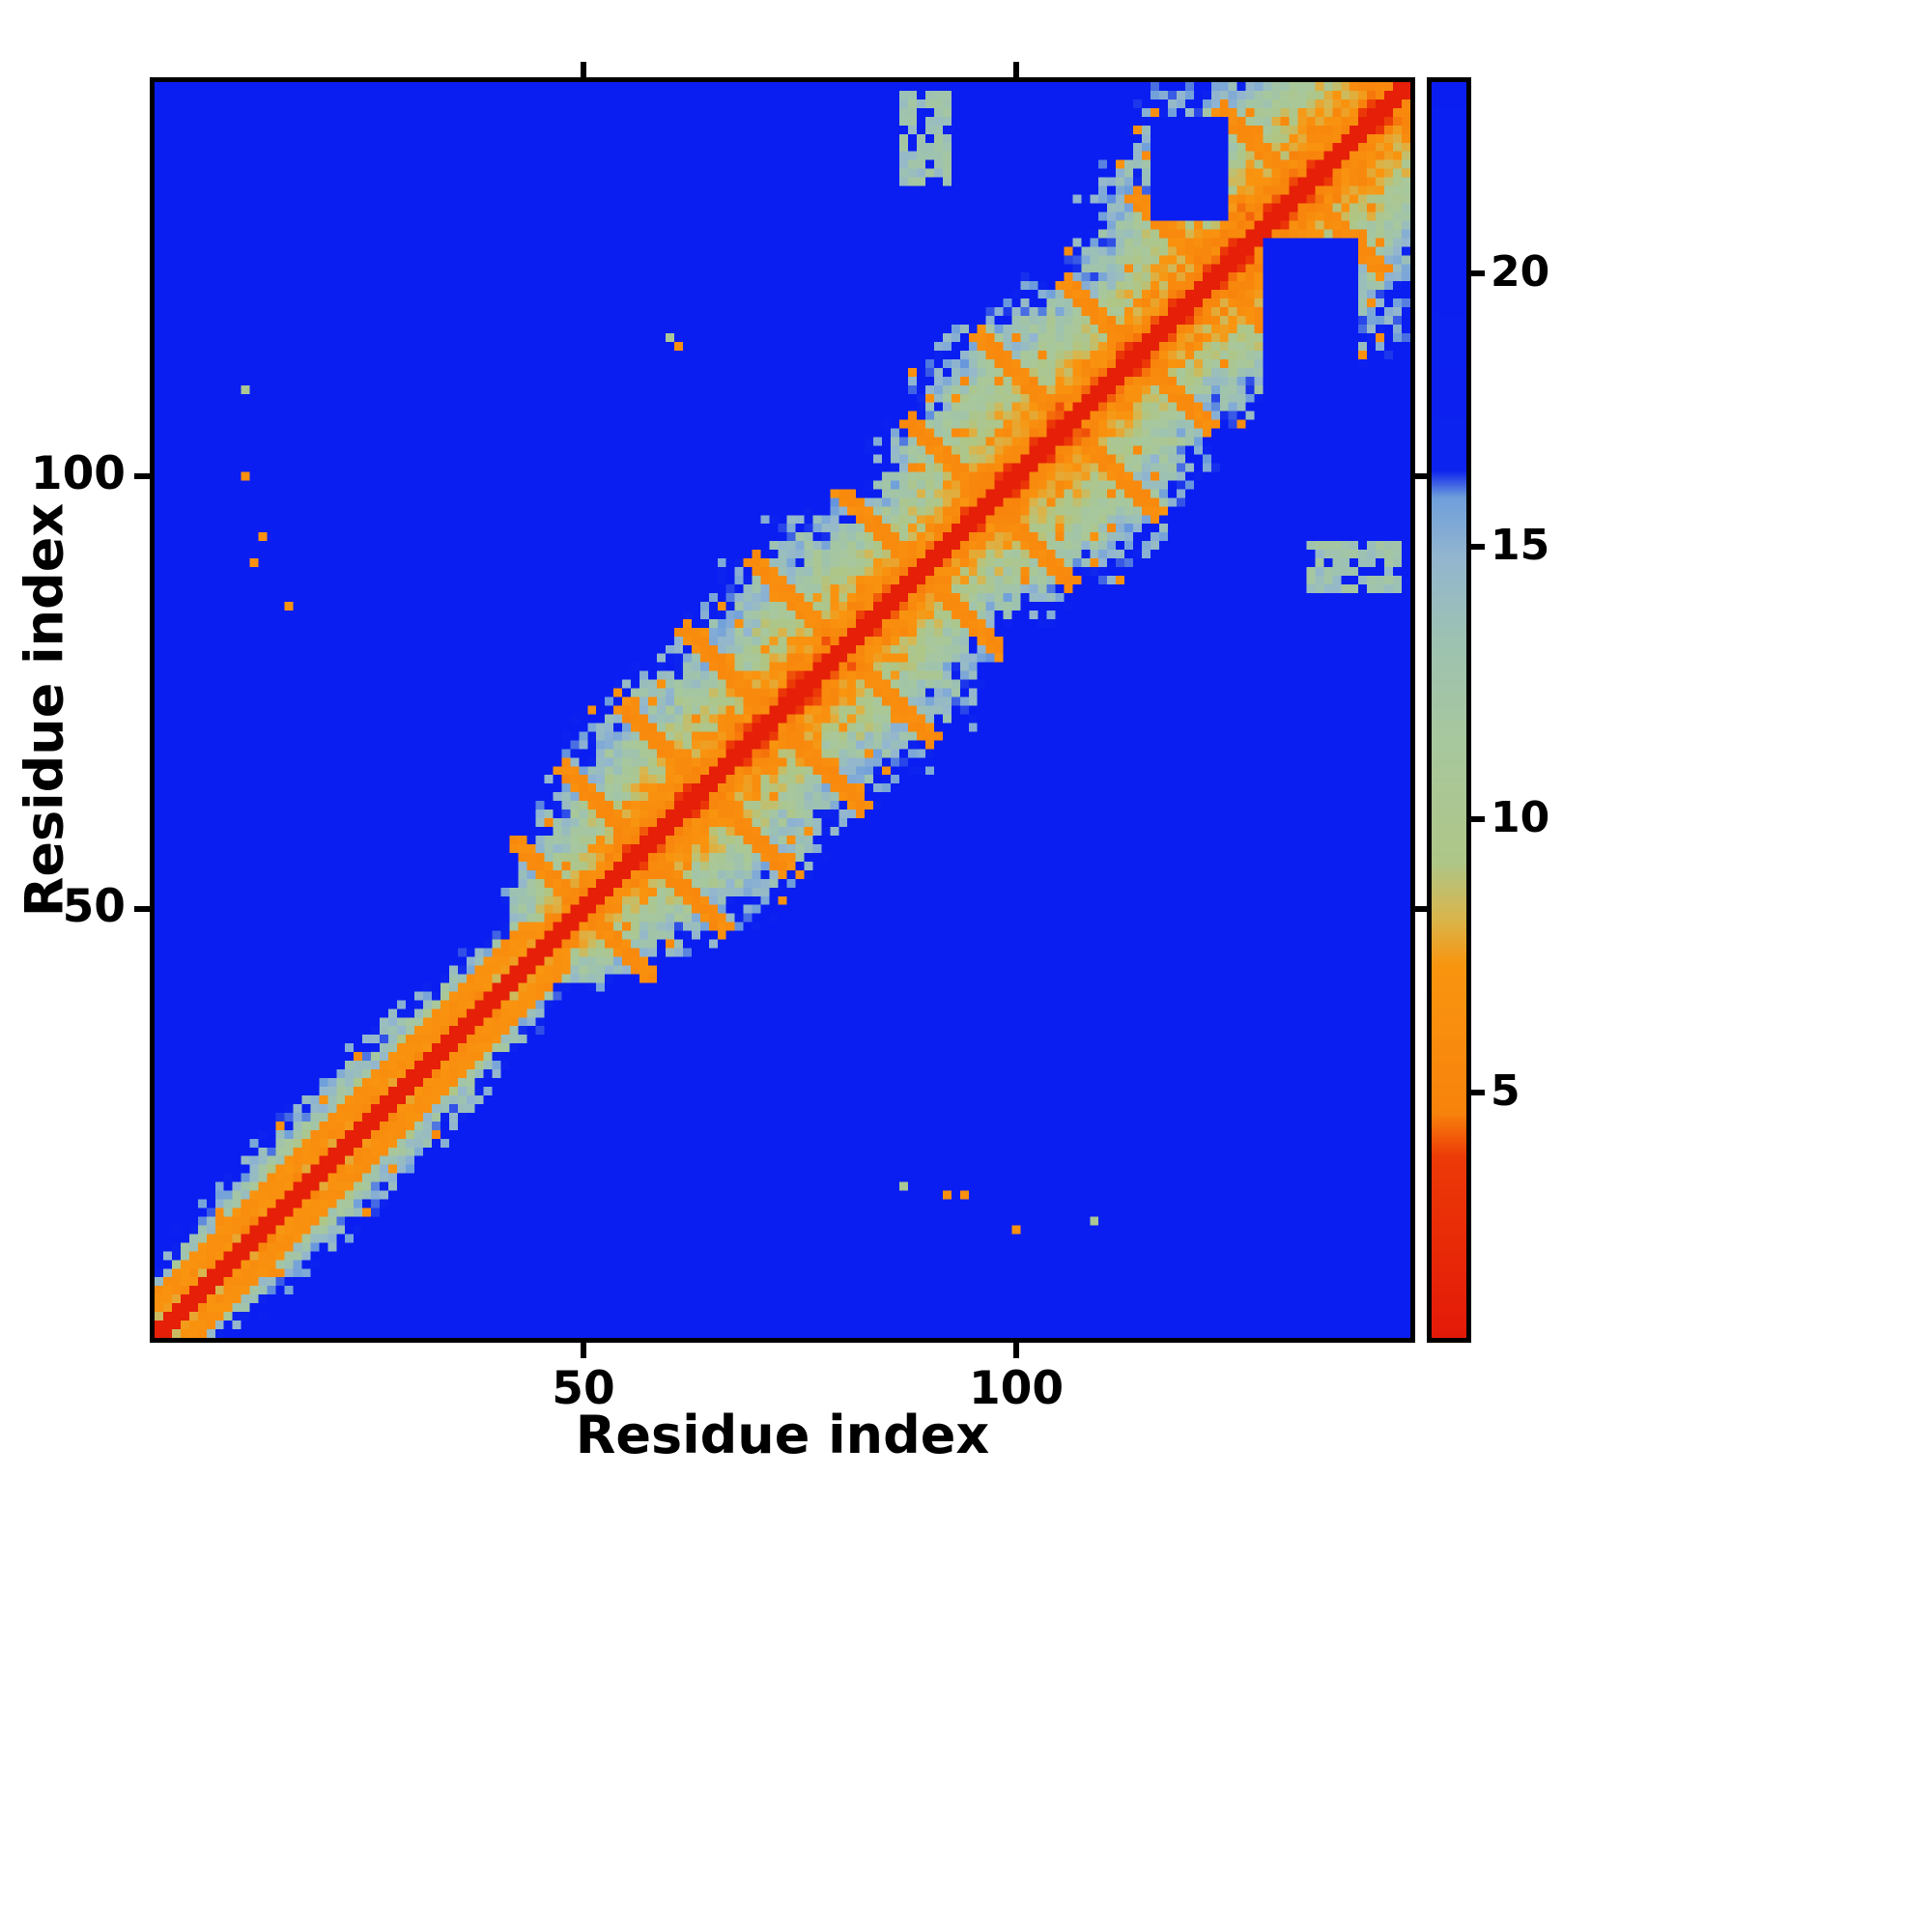  I want to click on x-axis-title: Residue index, so click(782, 1435).